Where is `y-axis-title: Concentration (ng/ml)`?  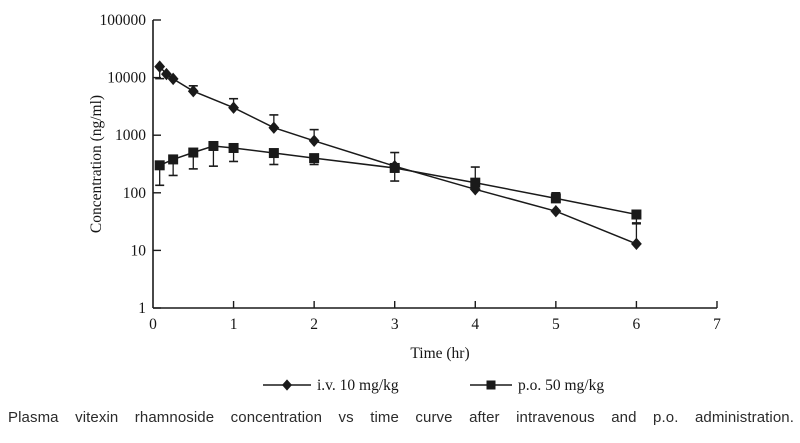 y-axis-title: Concentration (ng/ml) is located at coordinates (96, 164).